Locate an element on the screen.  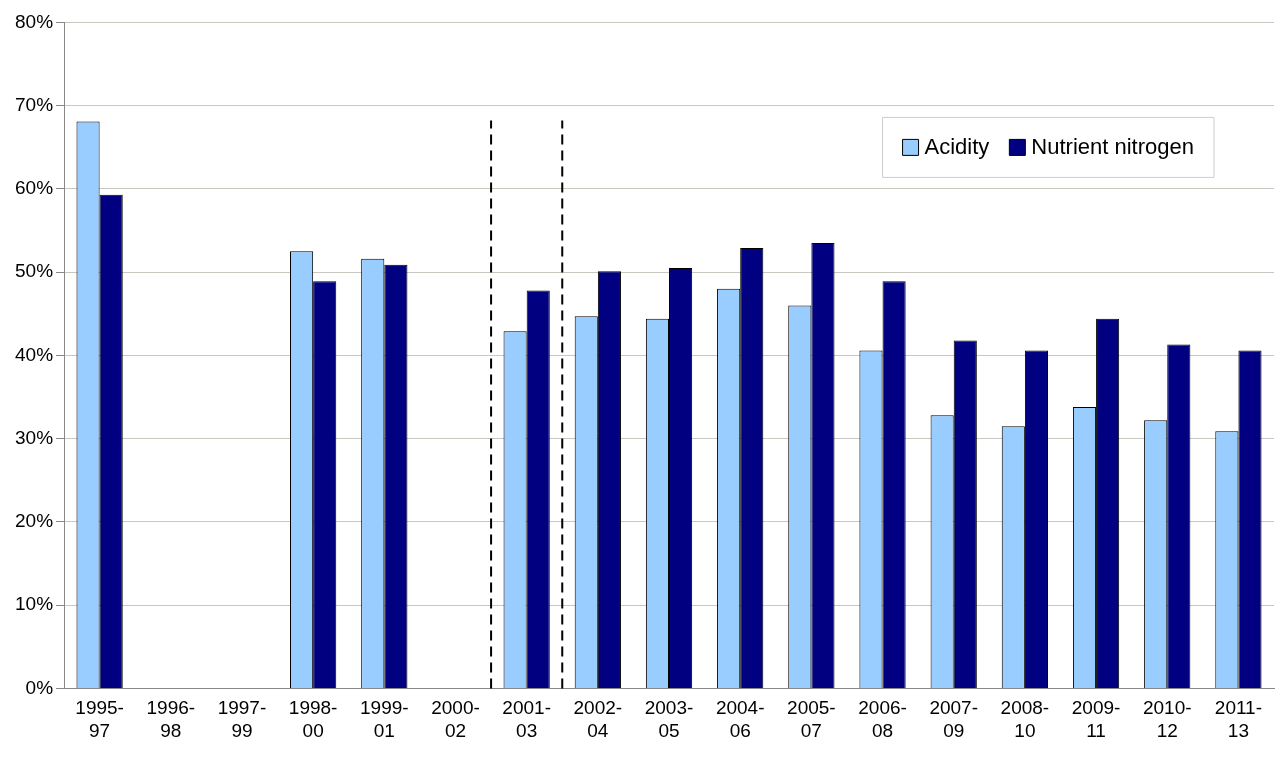
y-tick-label: 80% is located at coordinates (34, 21).